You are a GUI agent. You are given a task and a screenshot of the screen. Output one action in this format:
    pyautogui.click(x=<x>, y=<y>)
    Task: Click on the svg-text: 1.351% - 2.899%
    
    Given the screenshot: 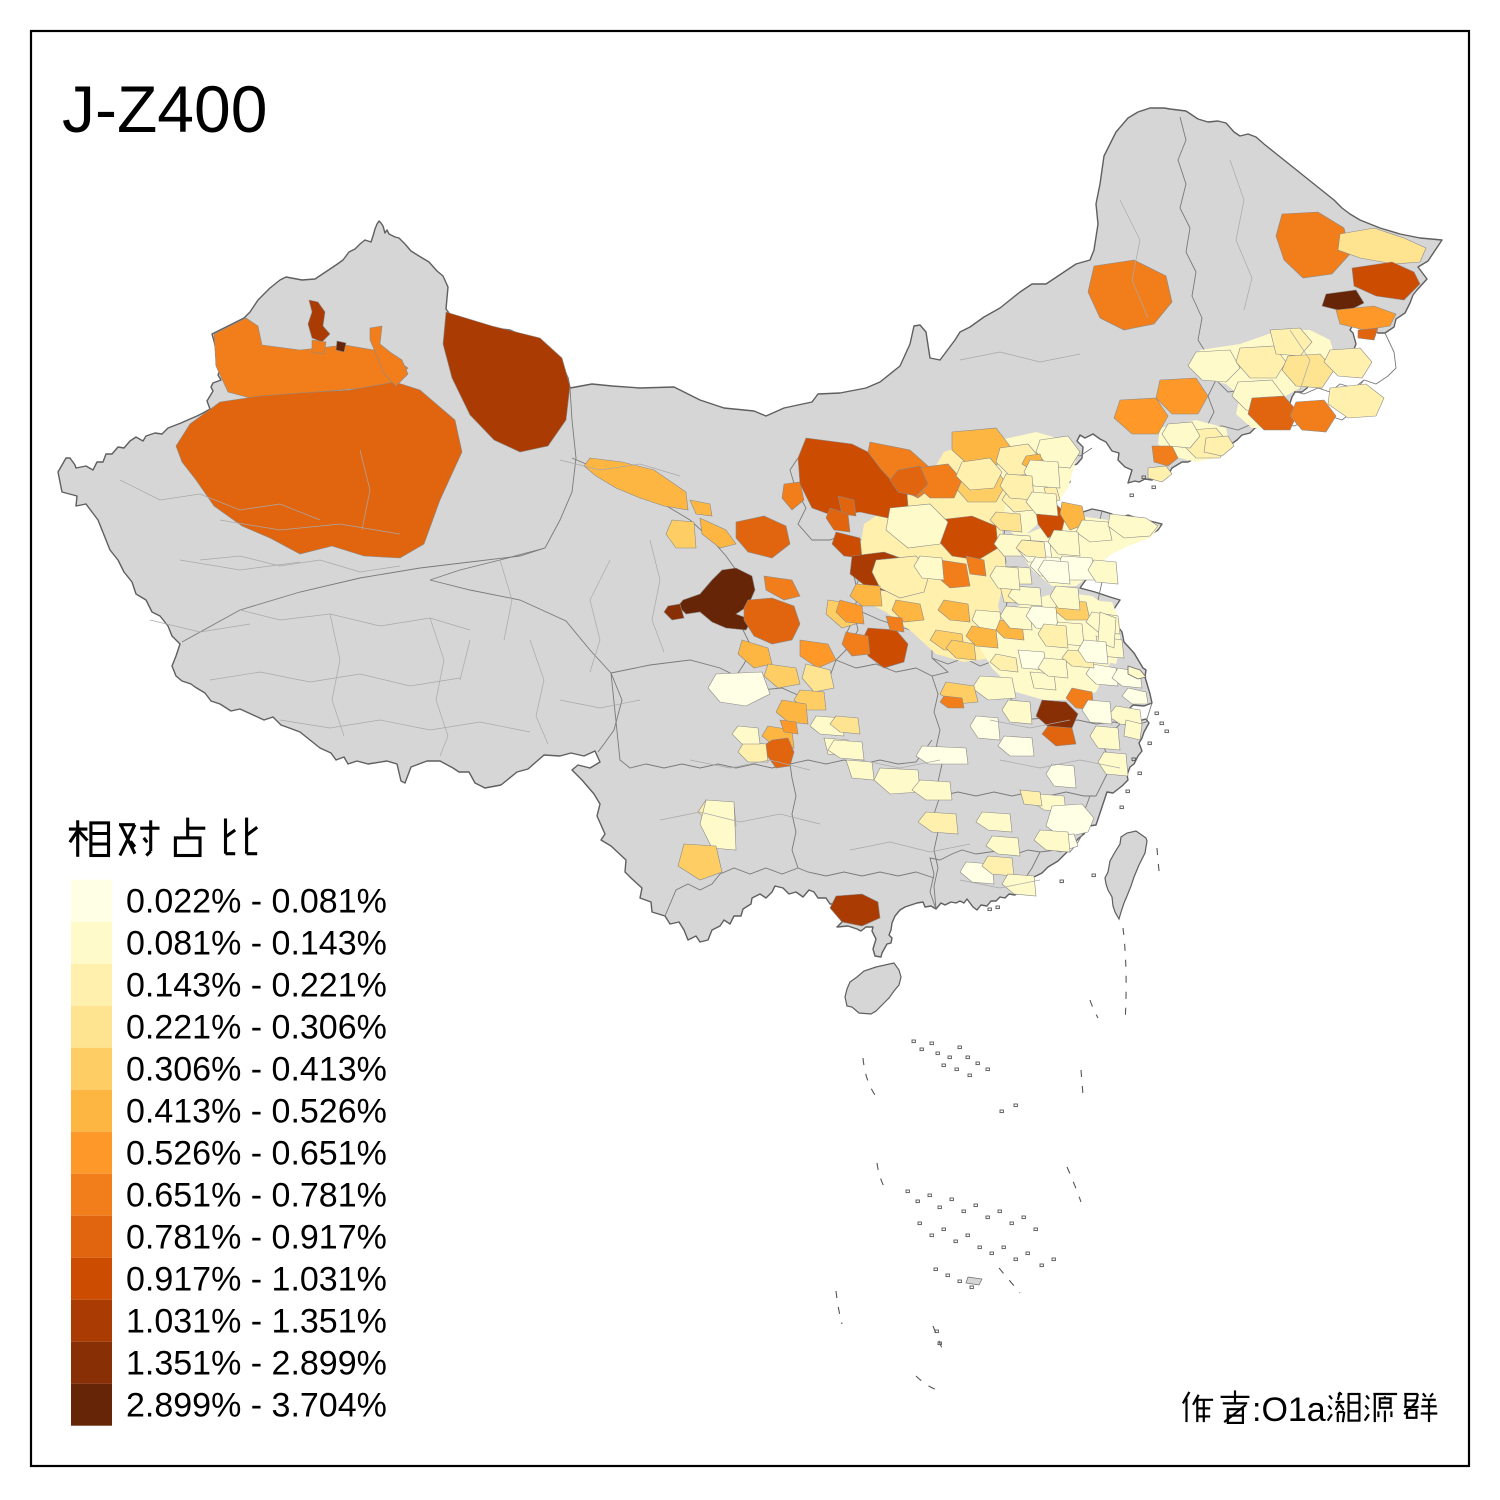 What is the action you would take?
    pyautogui.click(x=256, y=1364)
    